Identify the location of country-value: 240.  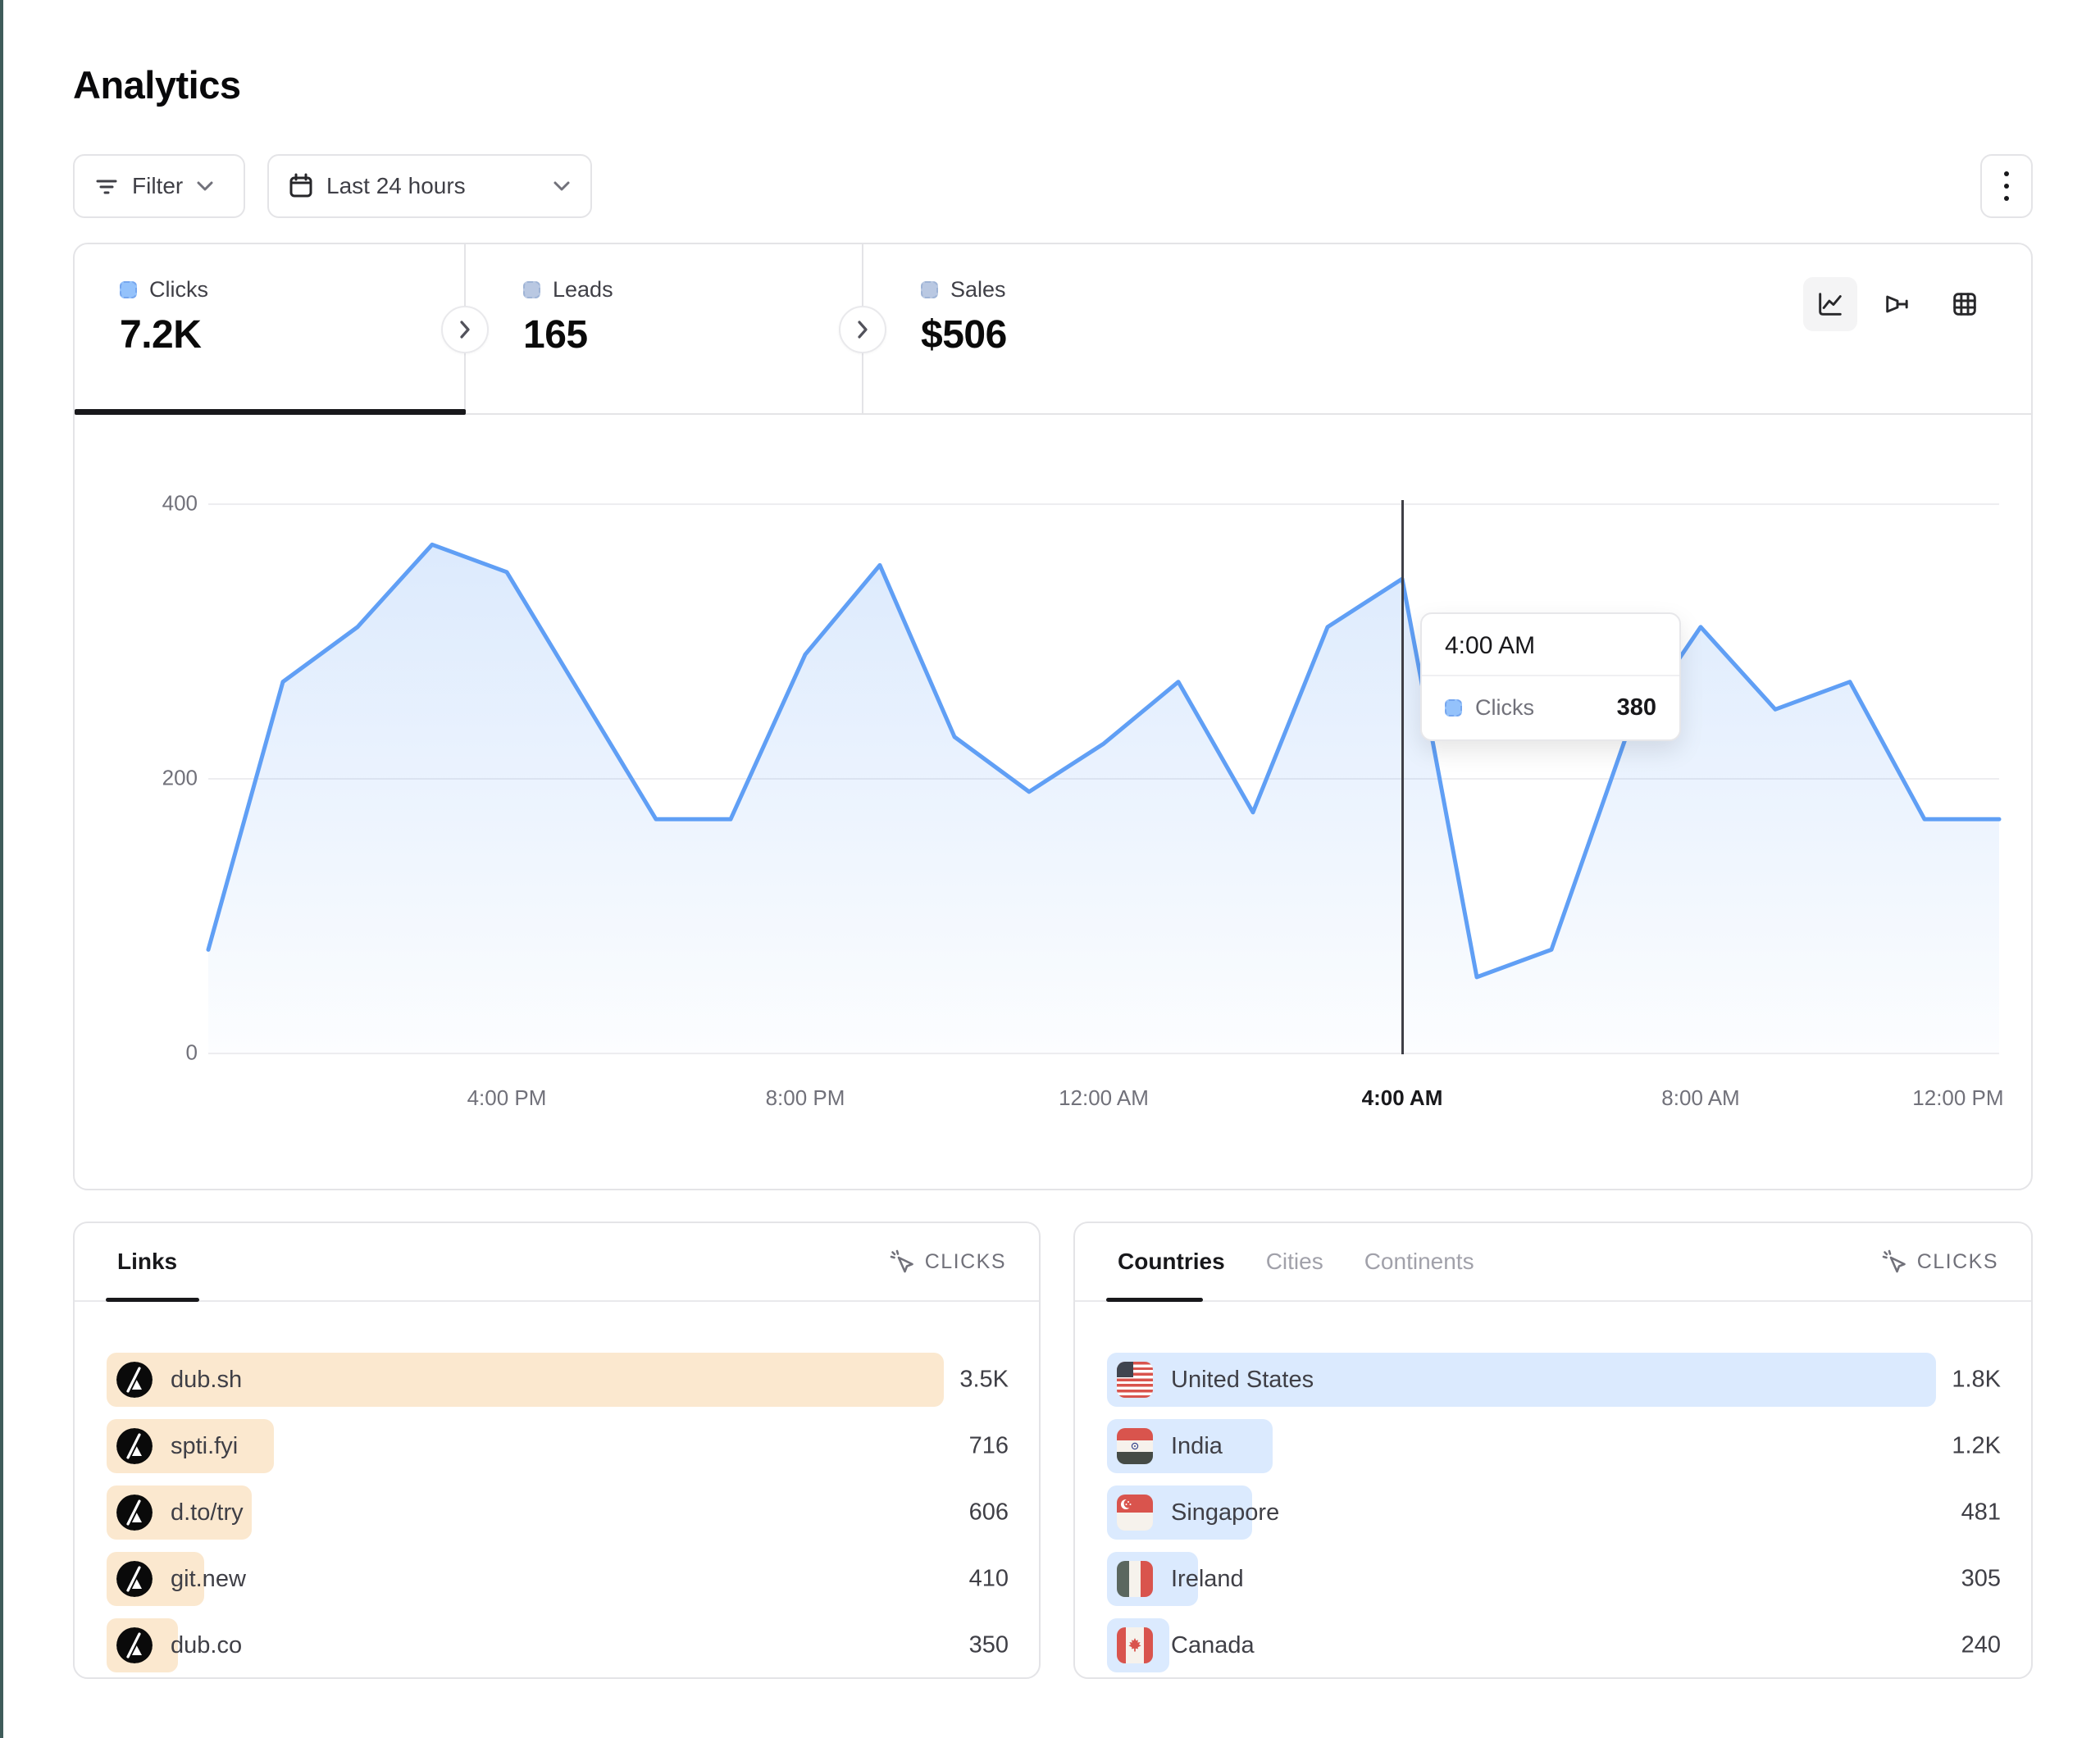
(1981, 1644).